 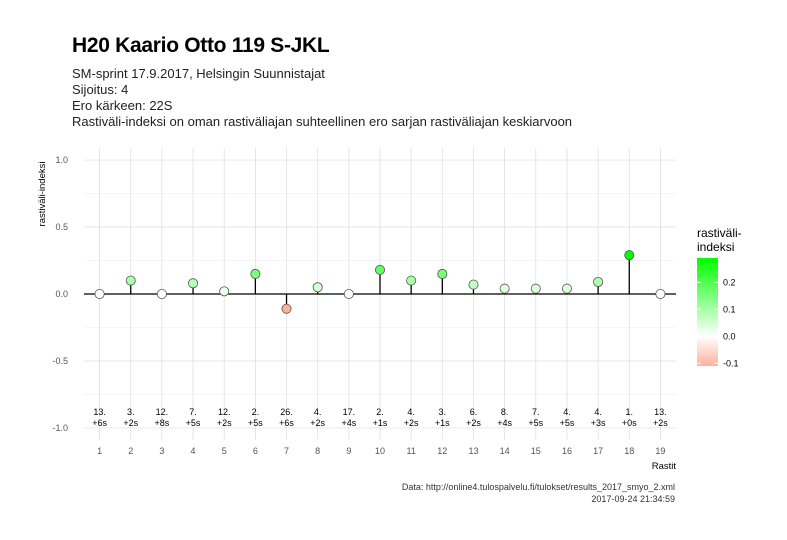 I want to click on x-tick-label: 16, so click(x=567, y=451).